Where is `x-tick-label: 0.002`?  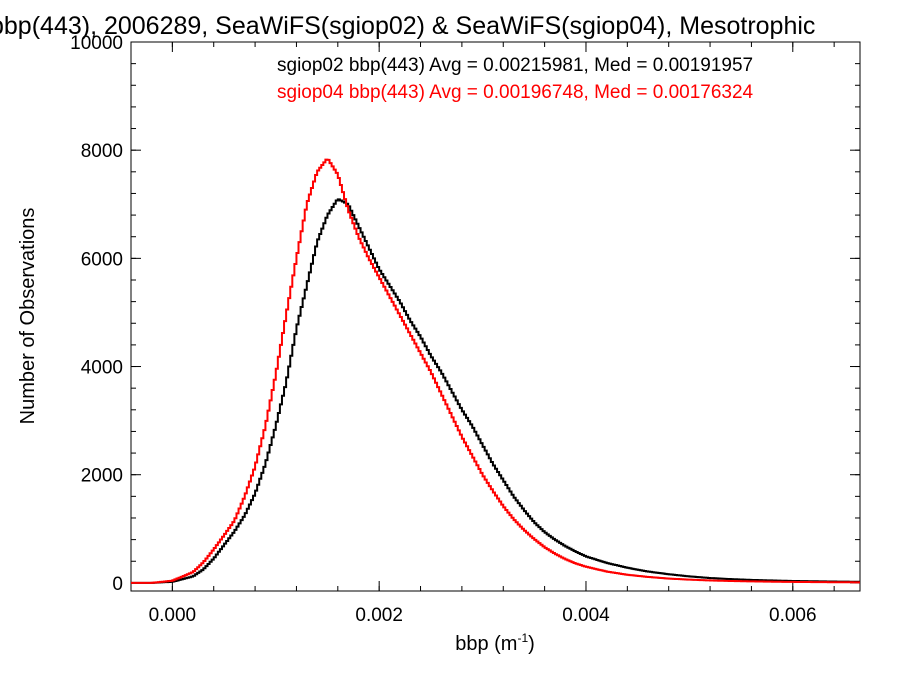
x-tick-label: 0.002 is located at coordinates (379, 615).